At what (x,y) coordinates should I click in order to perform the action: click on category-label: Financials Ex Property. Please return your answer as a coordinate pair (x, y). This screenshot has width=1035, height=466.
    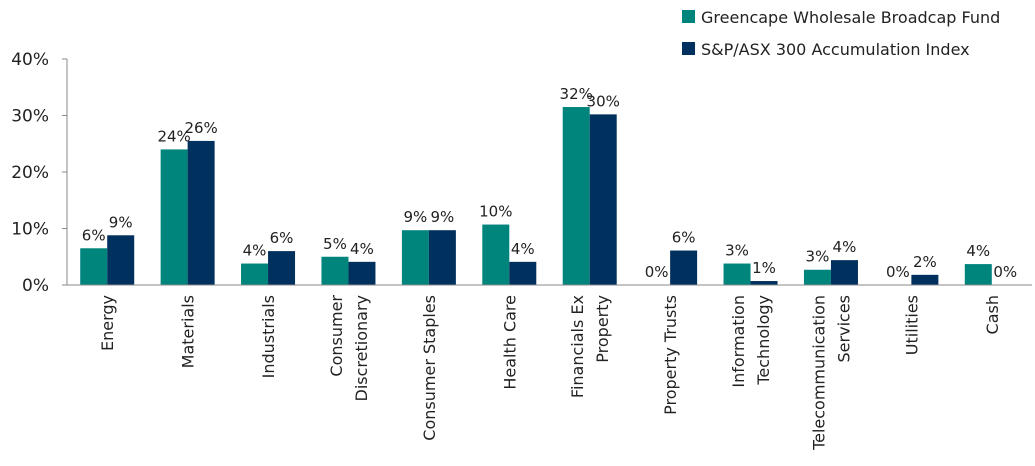
    Looking at the image, I should click on (590, 346).